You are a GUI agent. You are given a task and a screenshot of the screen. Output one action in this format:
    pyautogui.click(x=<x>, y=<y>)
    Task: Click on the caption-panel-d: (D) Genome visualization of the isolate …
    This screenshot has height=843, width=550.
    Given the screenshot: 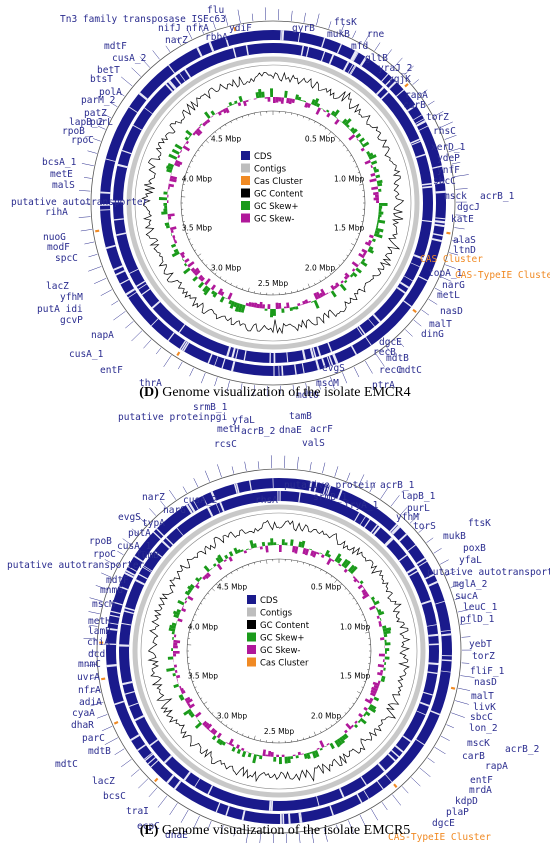 What is the action you would take?
    pyautogui.click(x=275, y=393)
    